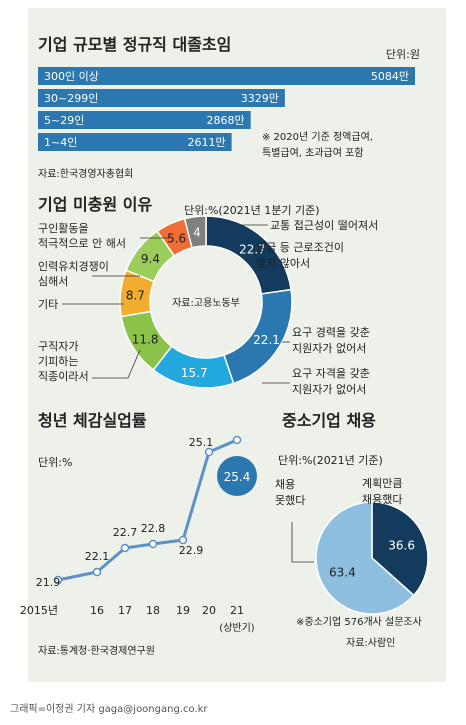  What do you see at coordinates (206, 142) in the screenshot?
I see `bar-value-label: 2611만` at bounding box center [206, 142].